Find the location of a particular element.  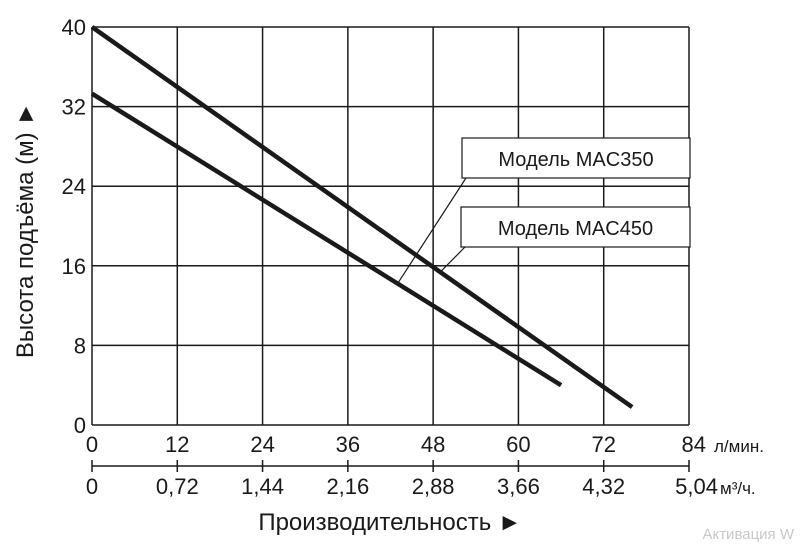

x-tick-label-secondary: 5,04 is located at coordinates (696, 486).